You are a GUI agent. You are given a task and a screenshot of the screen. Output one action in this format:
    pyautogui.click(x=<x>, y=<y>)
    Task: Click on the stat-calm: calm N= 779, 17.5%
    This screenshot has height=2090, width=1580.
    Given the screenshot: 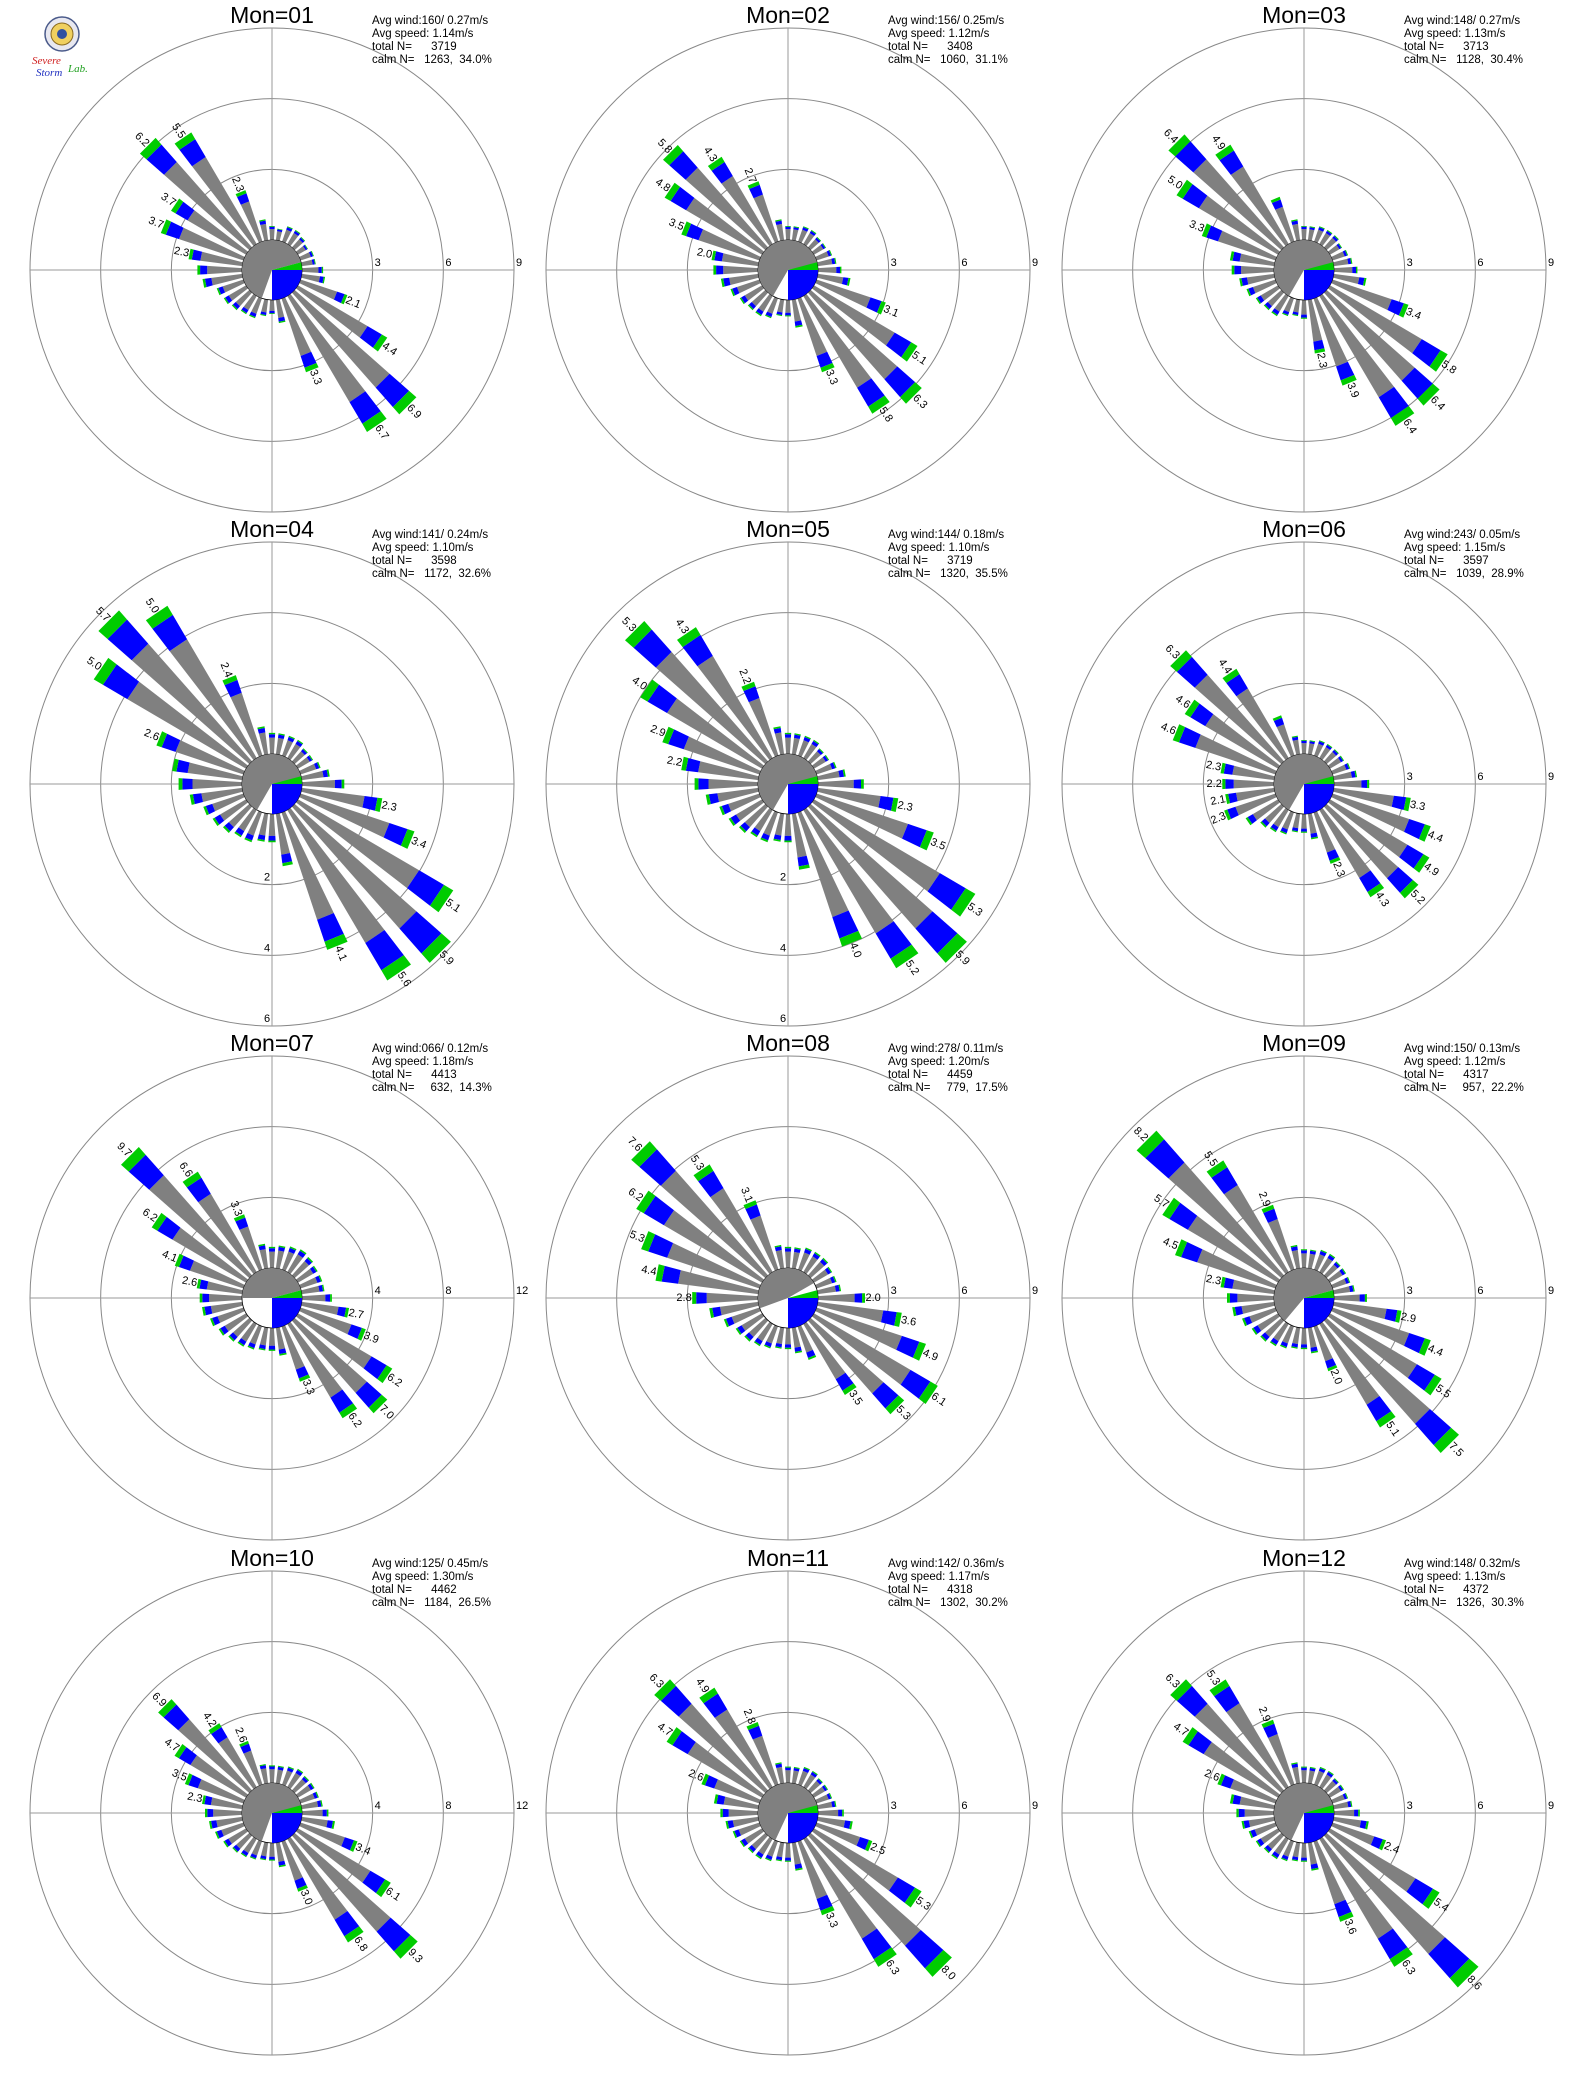 What is the action you would take?
    pyautogui.click(x=948, y=1088)
    